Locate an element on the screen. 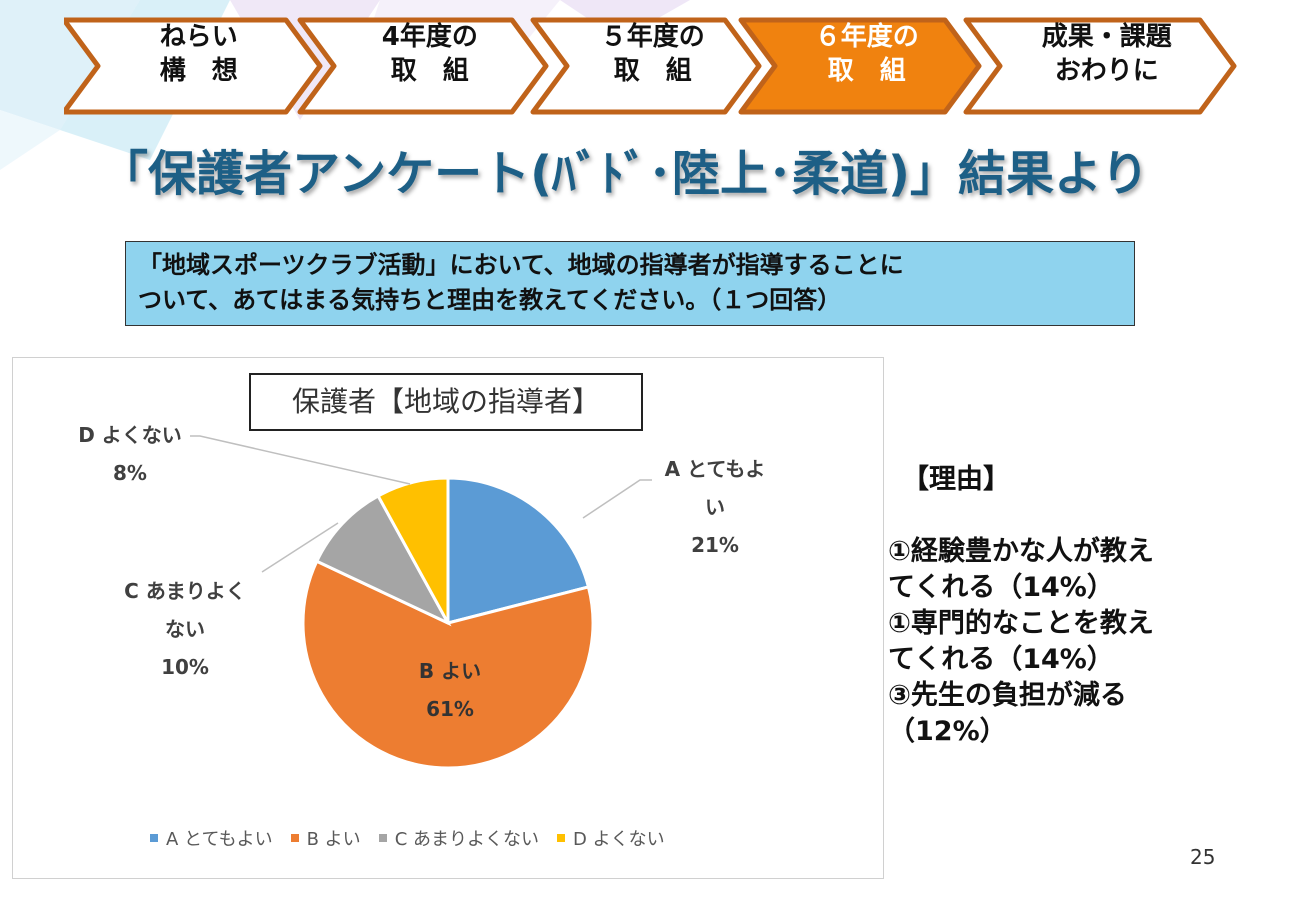 This screenshot has width=1300, height=900. chart-legend: A とてもよい B よい C あまりよくない D よくない is located at coordinates (416, 838).